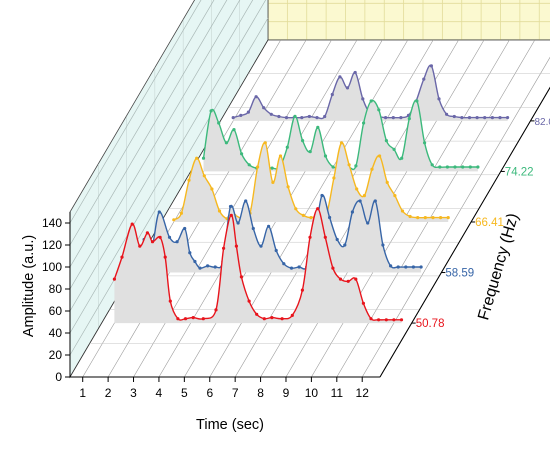  Describe the element at coordinates (542, 122) in the screenshot. I see `series-label: 82.03` at that location.